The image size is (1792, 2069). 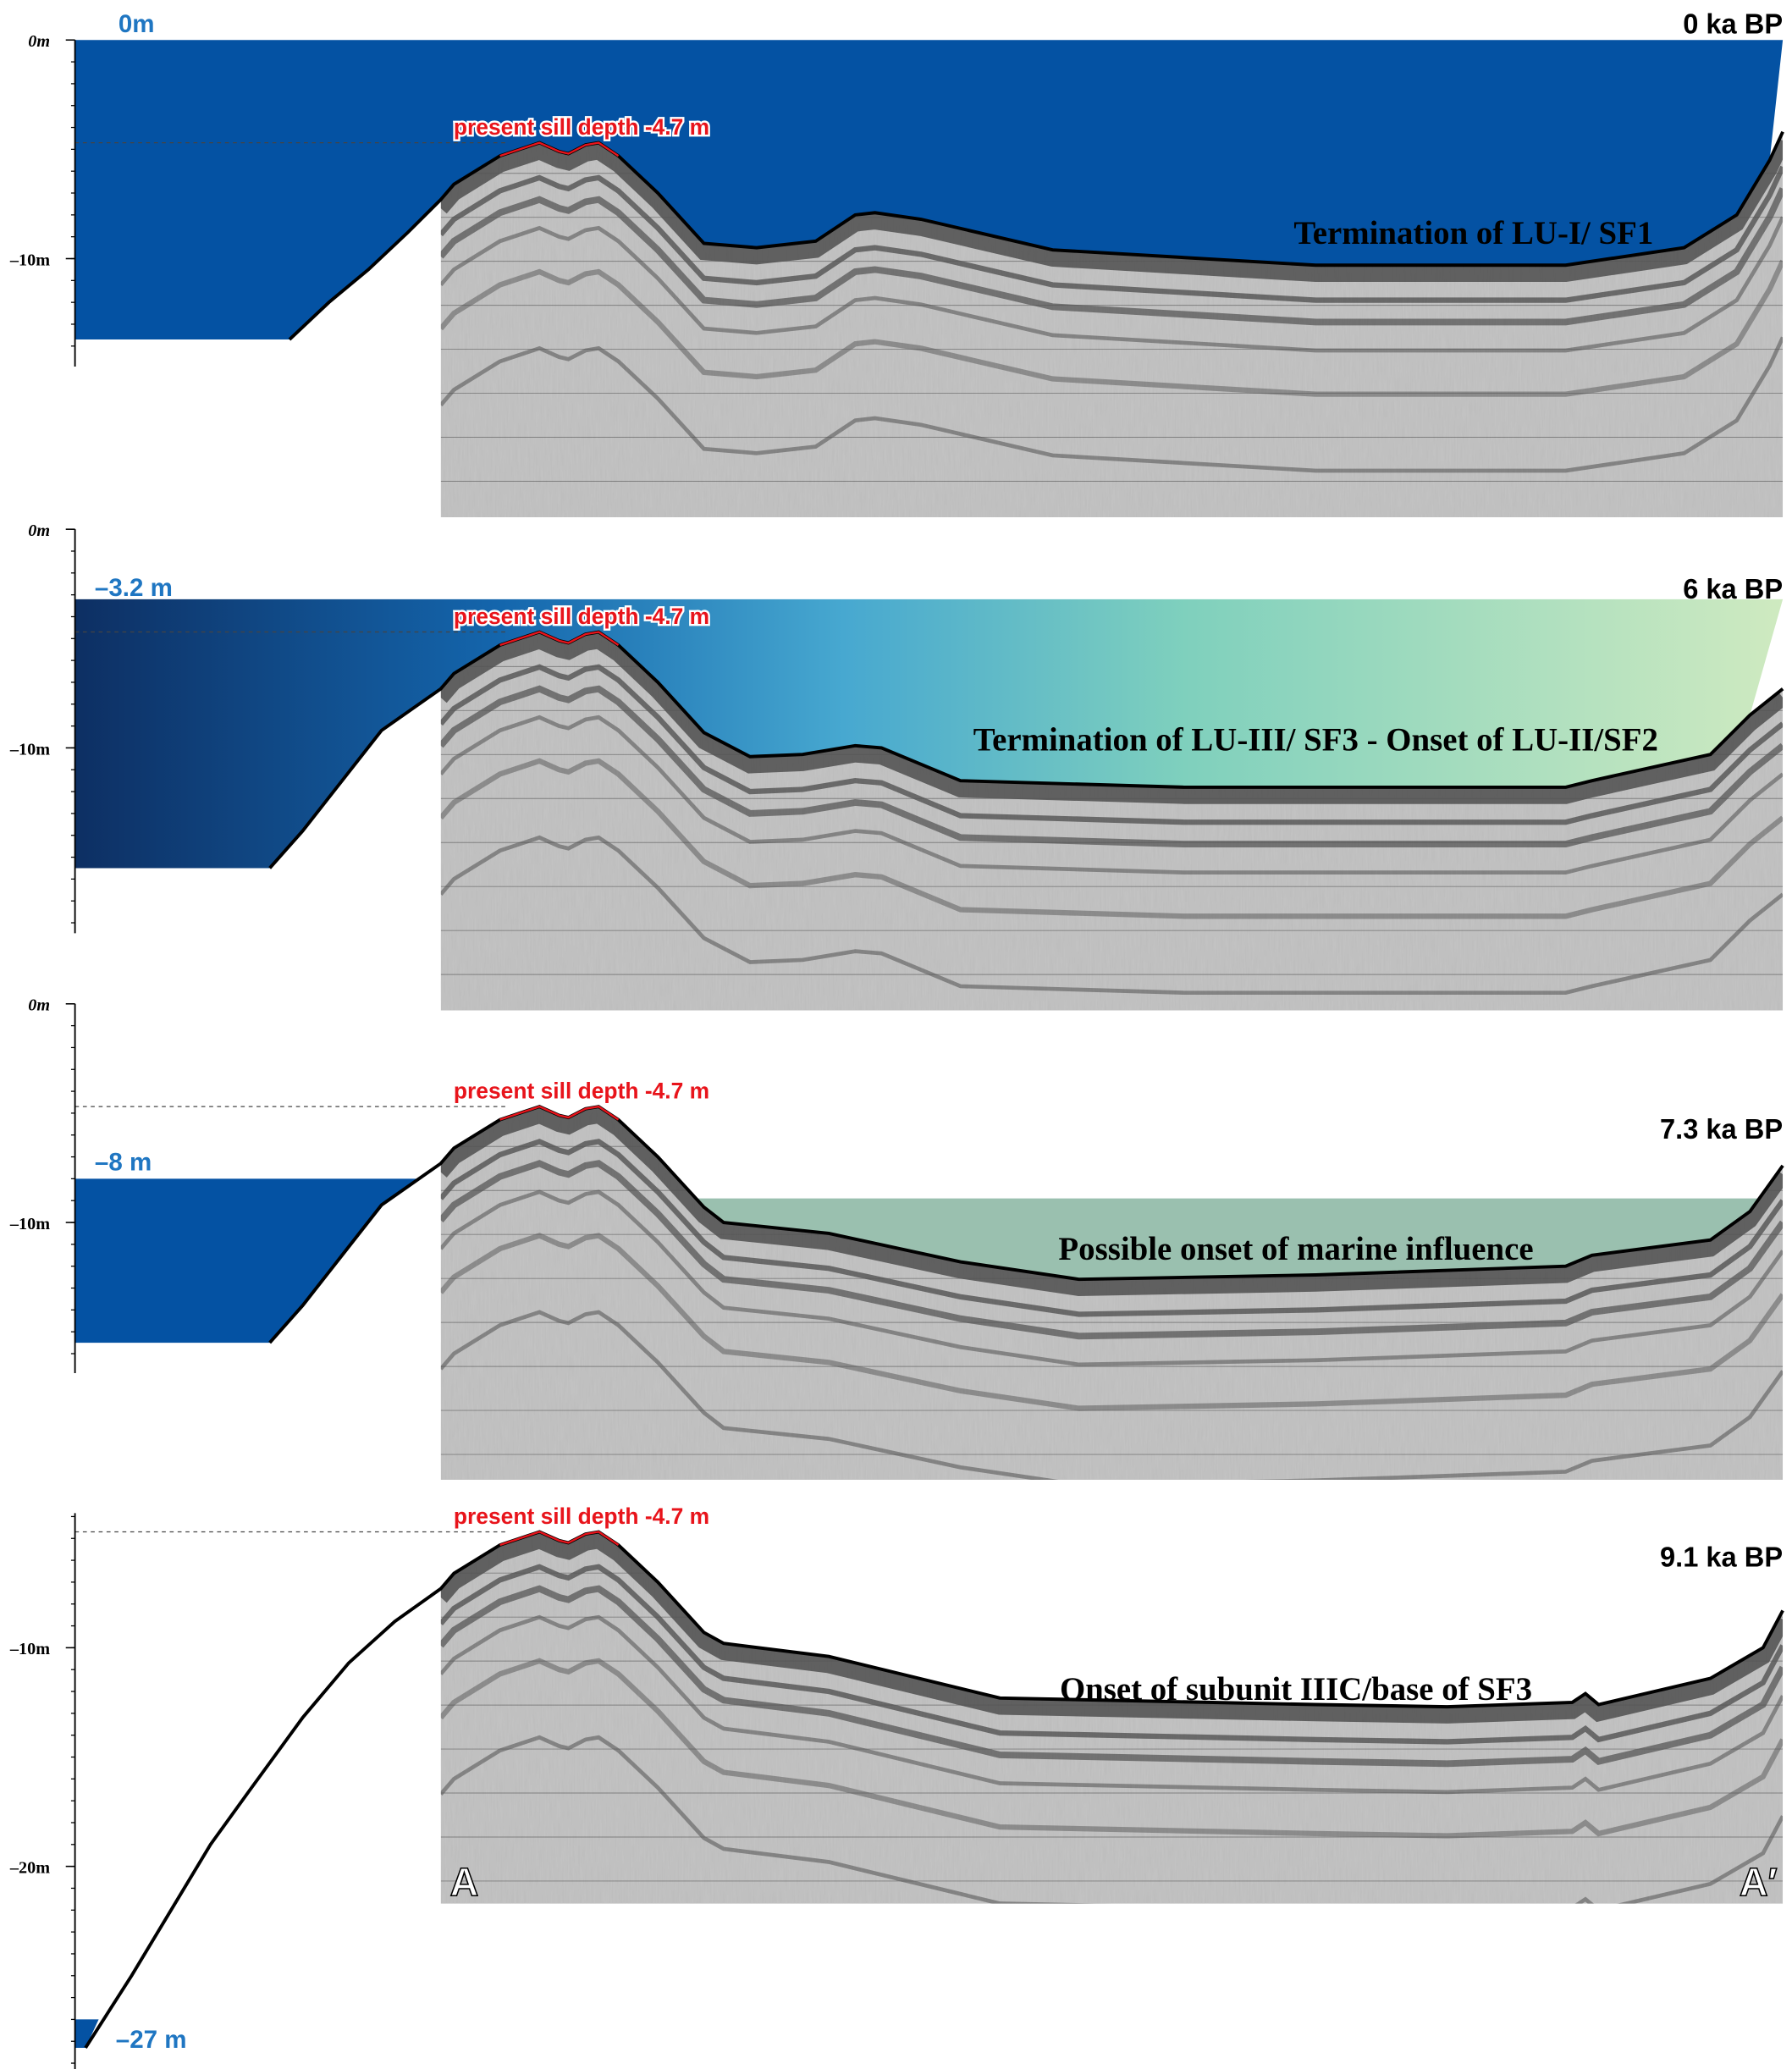 What do you see at coordinates (465, 1882) in the screenshot?
I see `profile-start: A` at bounding box center [465, 1882].